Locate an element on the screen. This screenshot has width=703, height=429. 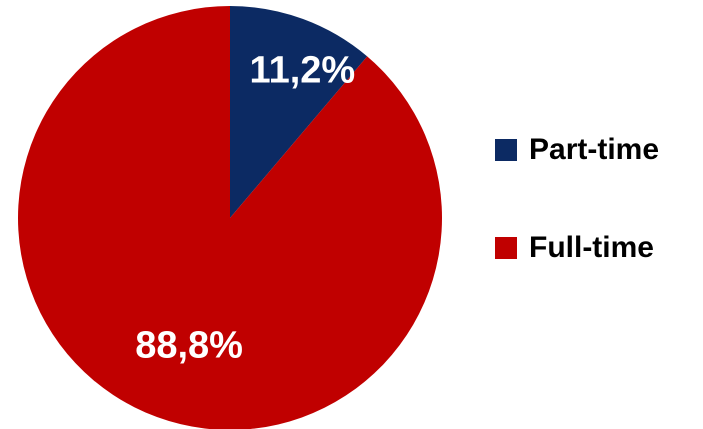
legend-swatch-full-time is located at coordinates (506, 248).